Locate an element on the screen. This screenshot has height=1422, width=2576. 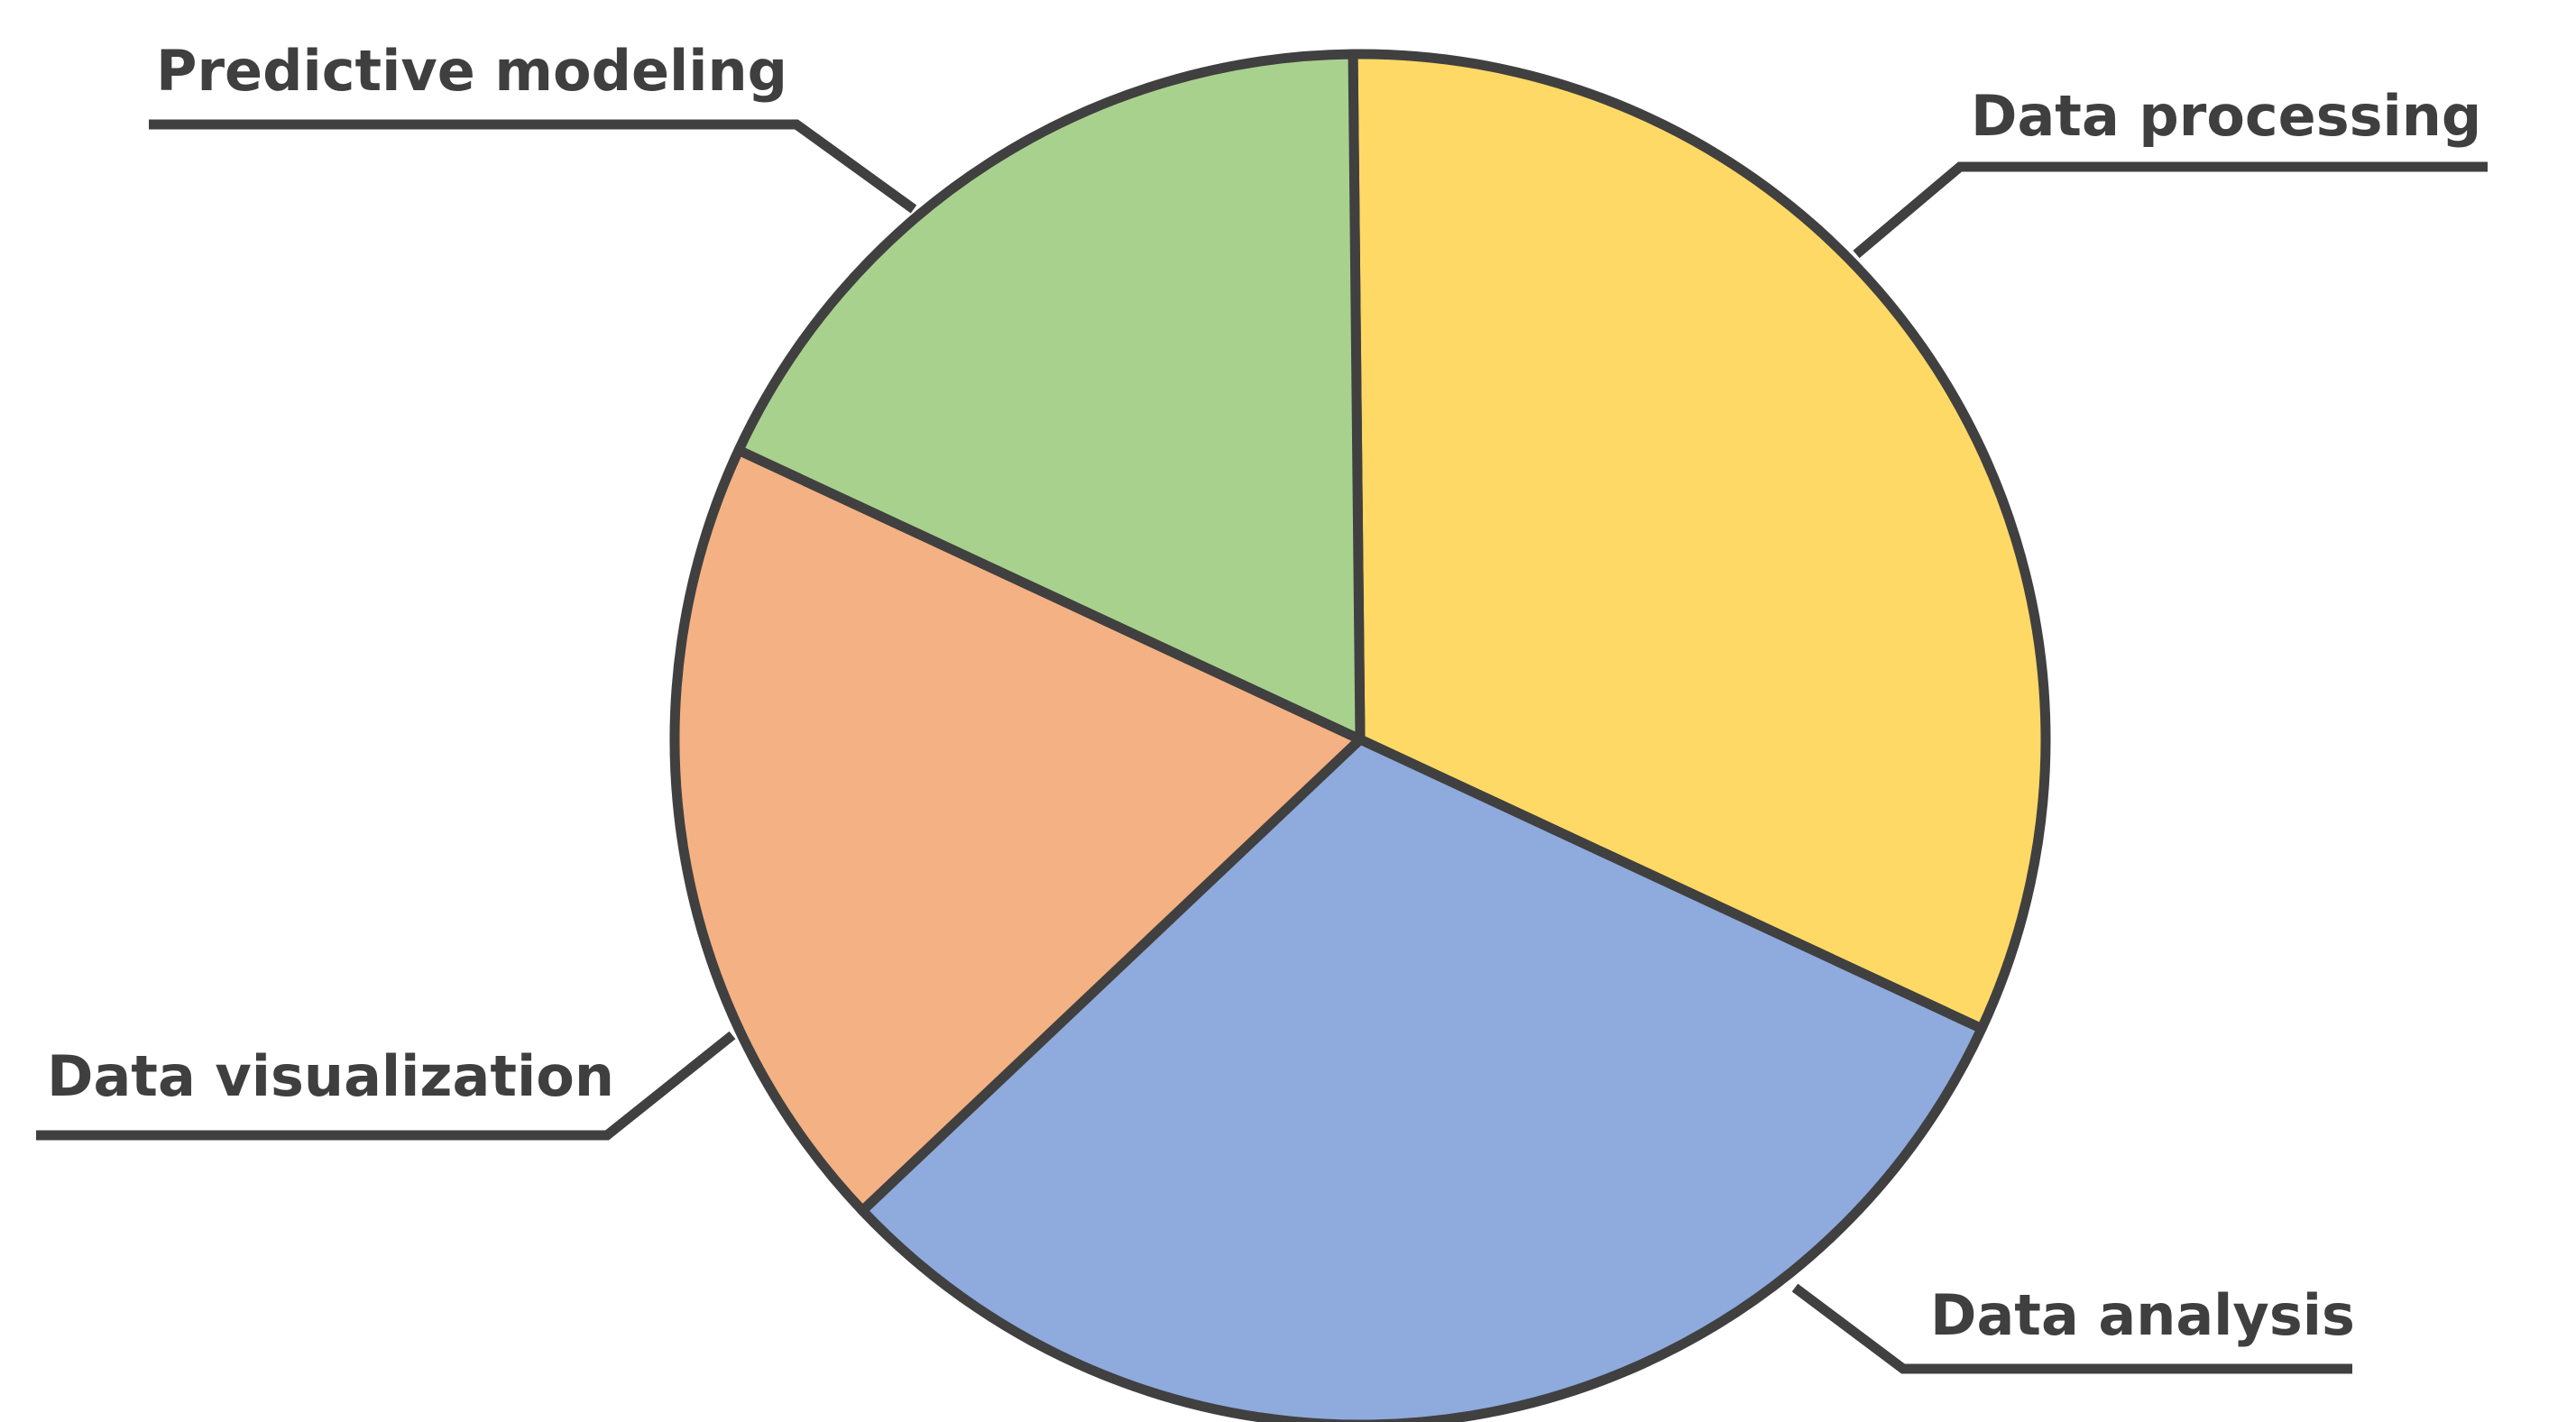
leader-line-data-processing is located at coordinates (2171, 210).